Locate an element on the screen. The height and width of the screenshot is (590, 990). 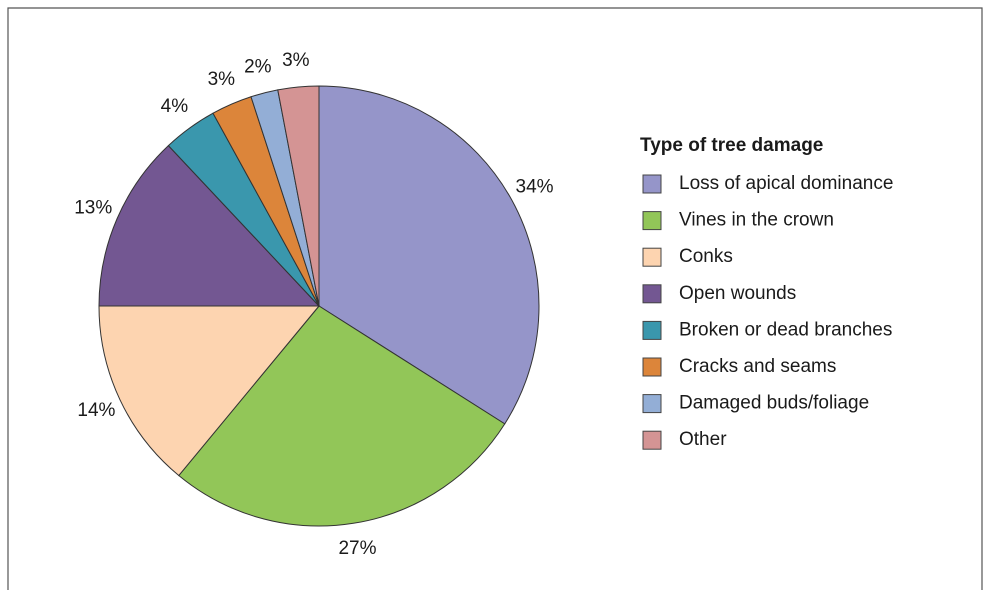
legend-label: Open wounds is located at coordinates (737, 293).